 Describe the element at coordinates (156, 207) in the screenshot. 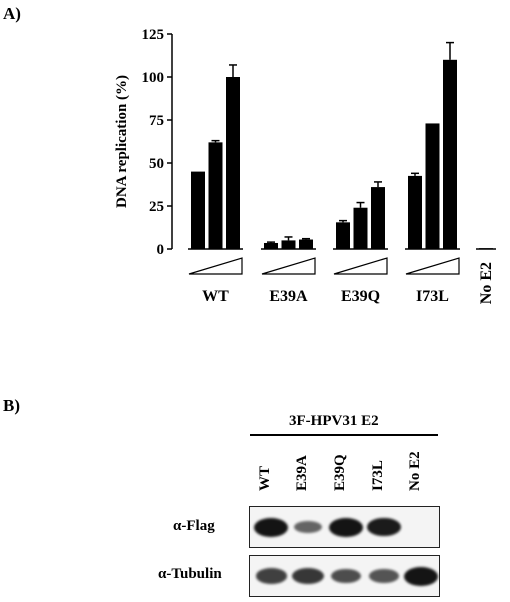

I see `y-tick-label: 25` at that location.